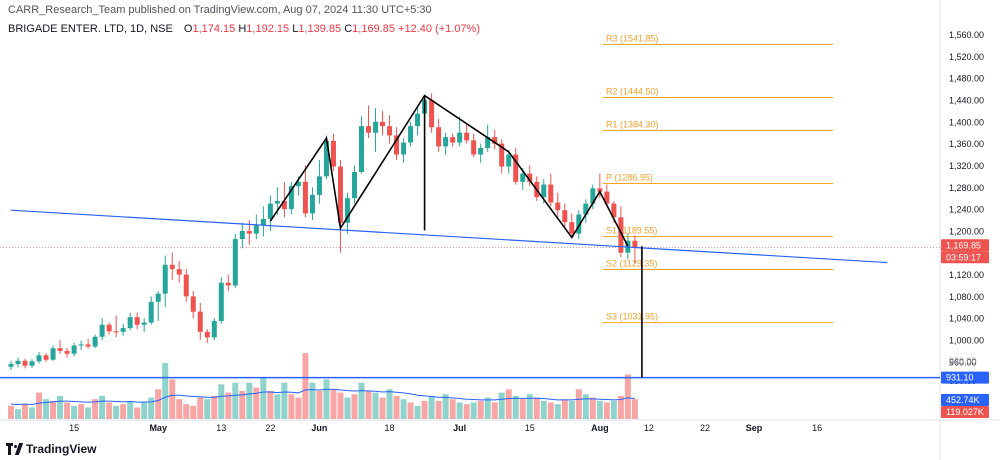  Describe the element at coordinates (965, 400) in the screenshot. I see `volume-ma-badge-bg` at that location.